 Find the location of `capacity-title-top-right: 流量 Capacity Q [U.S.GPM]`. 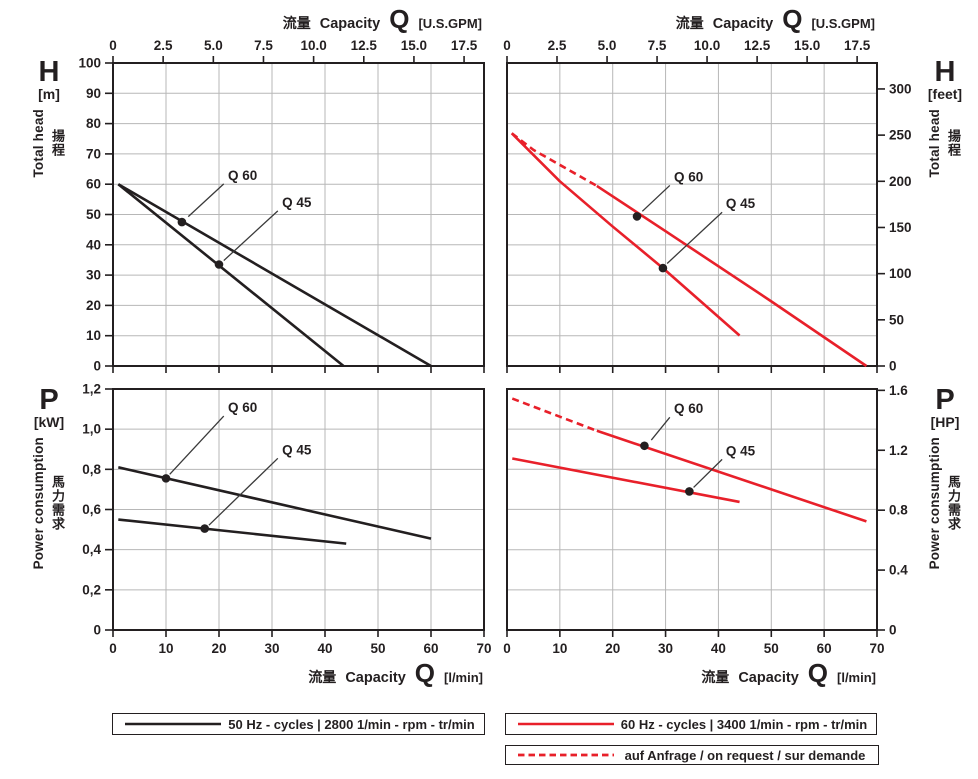

capacity-title-top-right: 流量 Capacity Q [U.S.GPM] is located at coordinates (753, 19).